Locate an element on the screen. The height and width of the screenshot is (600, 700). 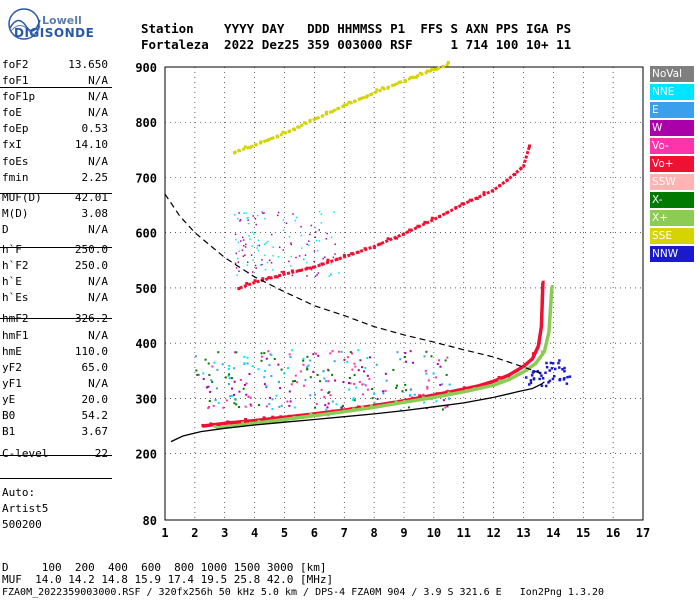
parameter-row: hmF1 N/A is located at coordinates (56, 336).